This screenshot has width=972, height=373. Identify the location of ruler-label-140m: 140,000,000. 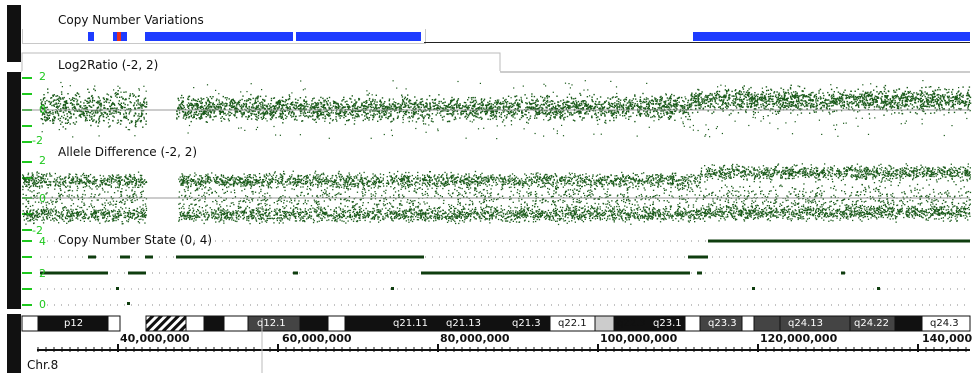
(947, 338).